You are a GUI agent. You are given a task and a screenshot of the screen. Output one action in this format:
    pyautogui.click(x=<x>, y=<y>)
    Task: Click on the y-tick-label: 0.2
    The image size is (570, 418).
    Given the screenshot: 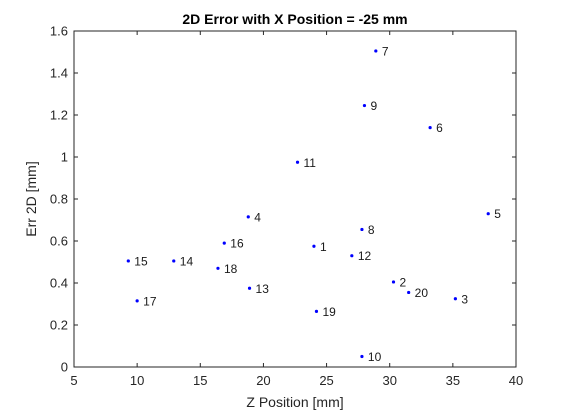 What is the action you would take?
    pyautogui.click(x=59, y=325)
    